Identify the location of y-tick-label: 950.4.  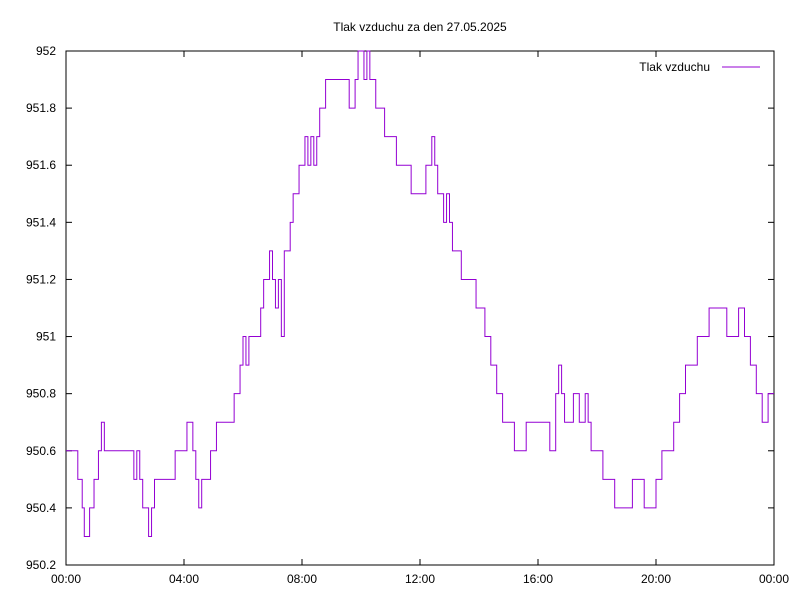
(41, 508).